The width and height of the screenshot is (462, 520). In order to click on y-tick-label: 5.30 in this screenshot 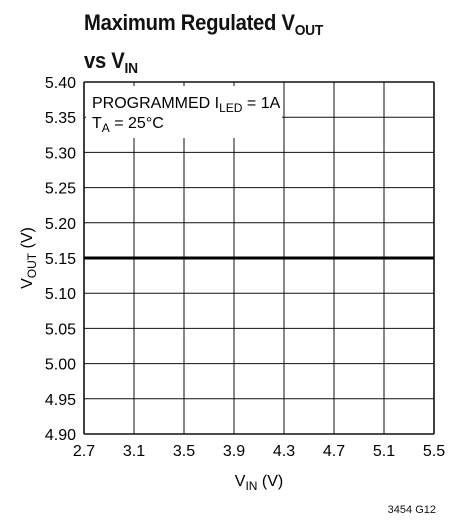, I will do `click(60, 153)`.